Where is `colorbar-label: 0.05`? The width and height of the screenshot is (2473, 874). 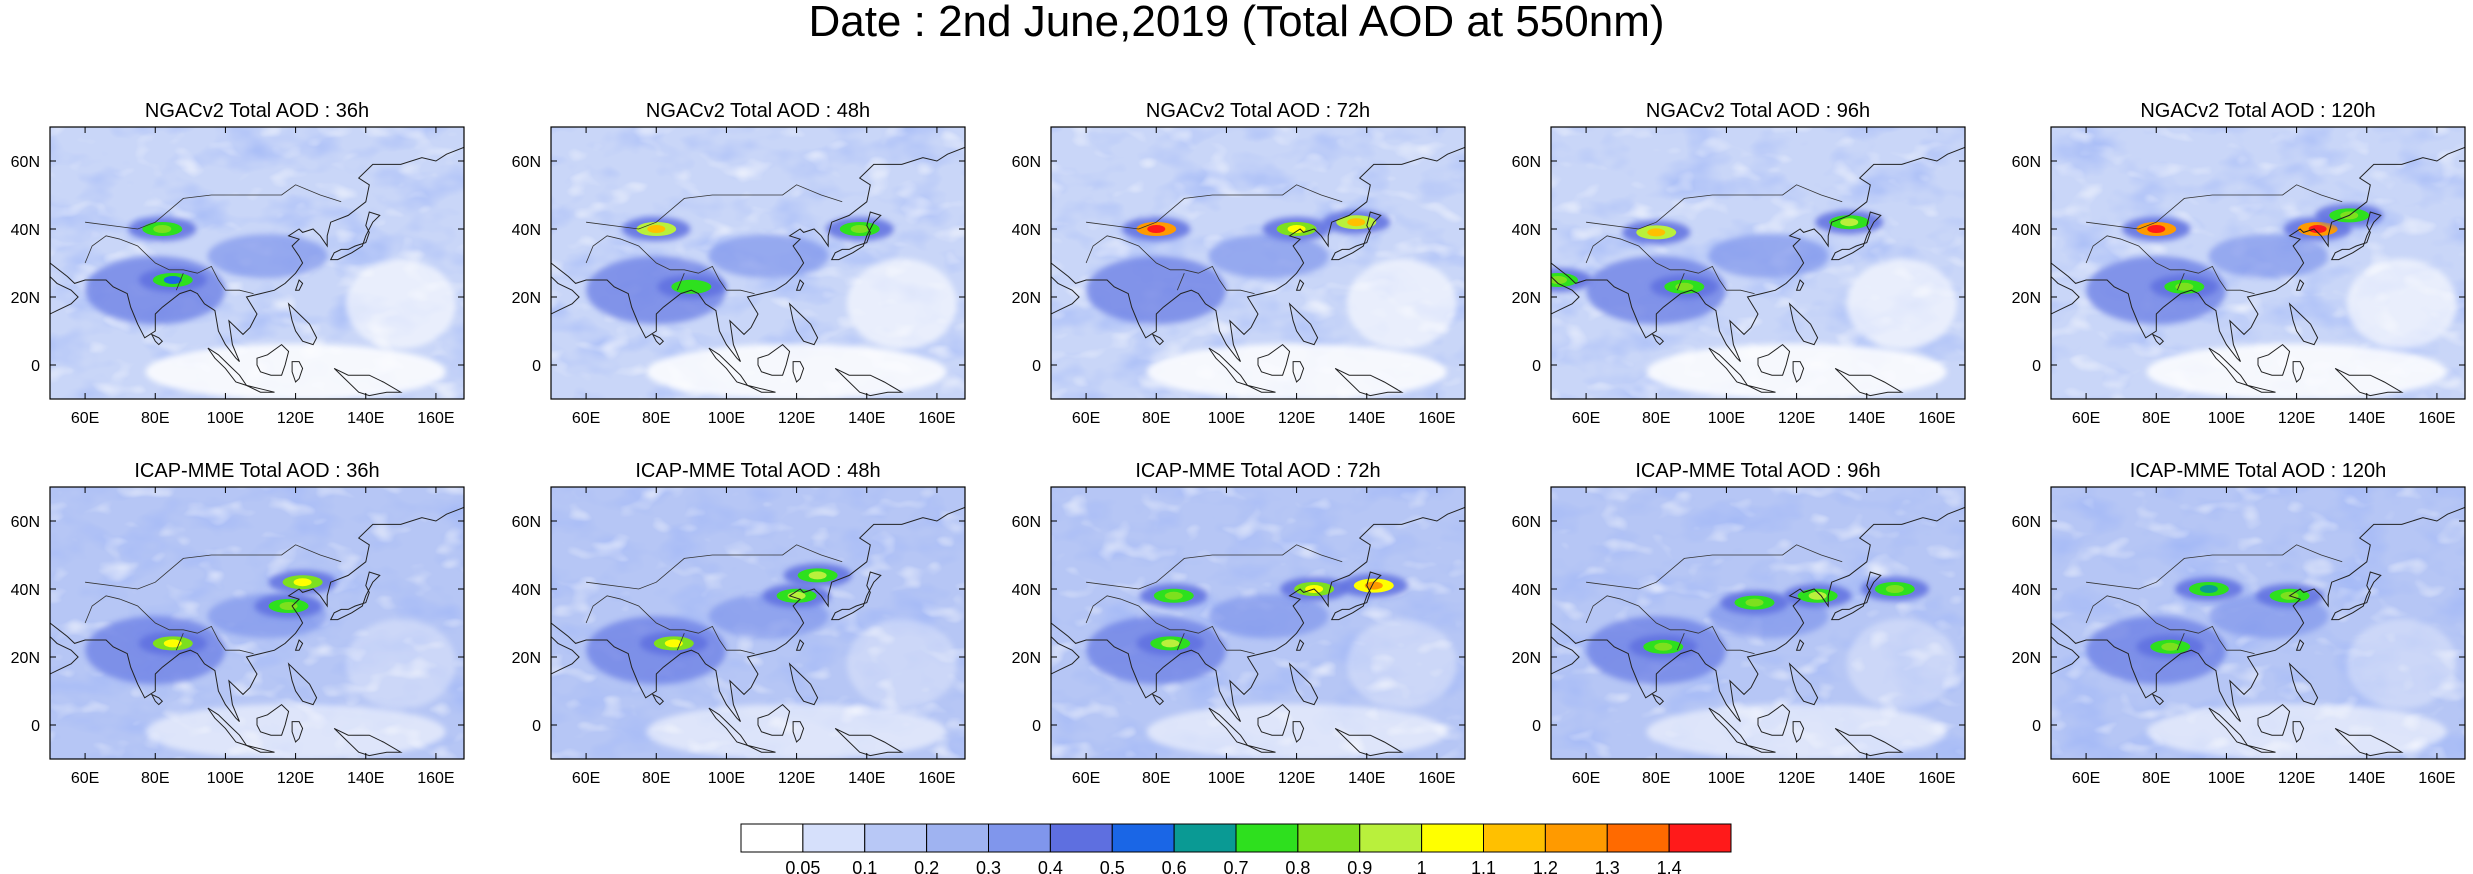 colorbar-label: 0.05 is located at coordinates (802, 866).